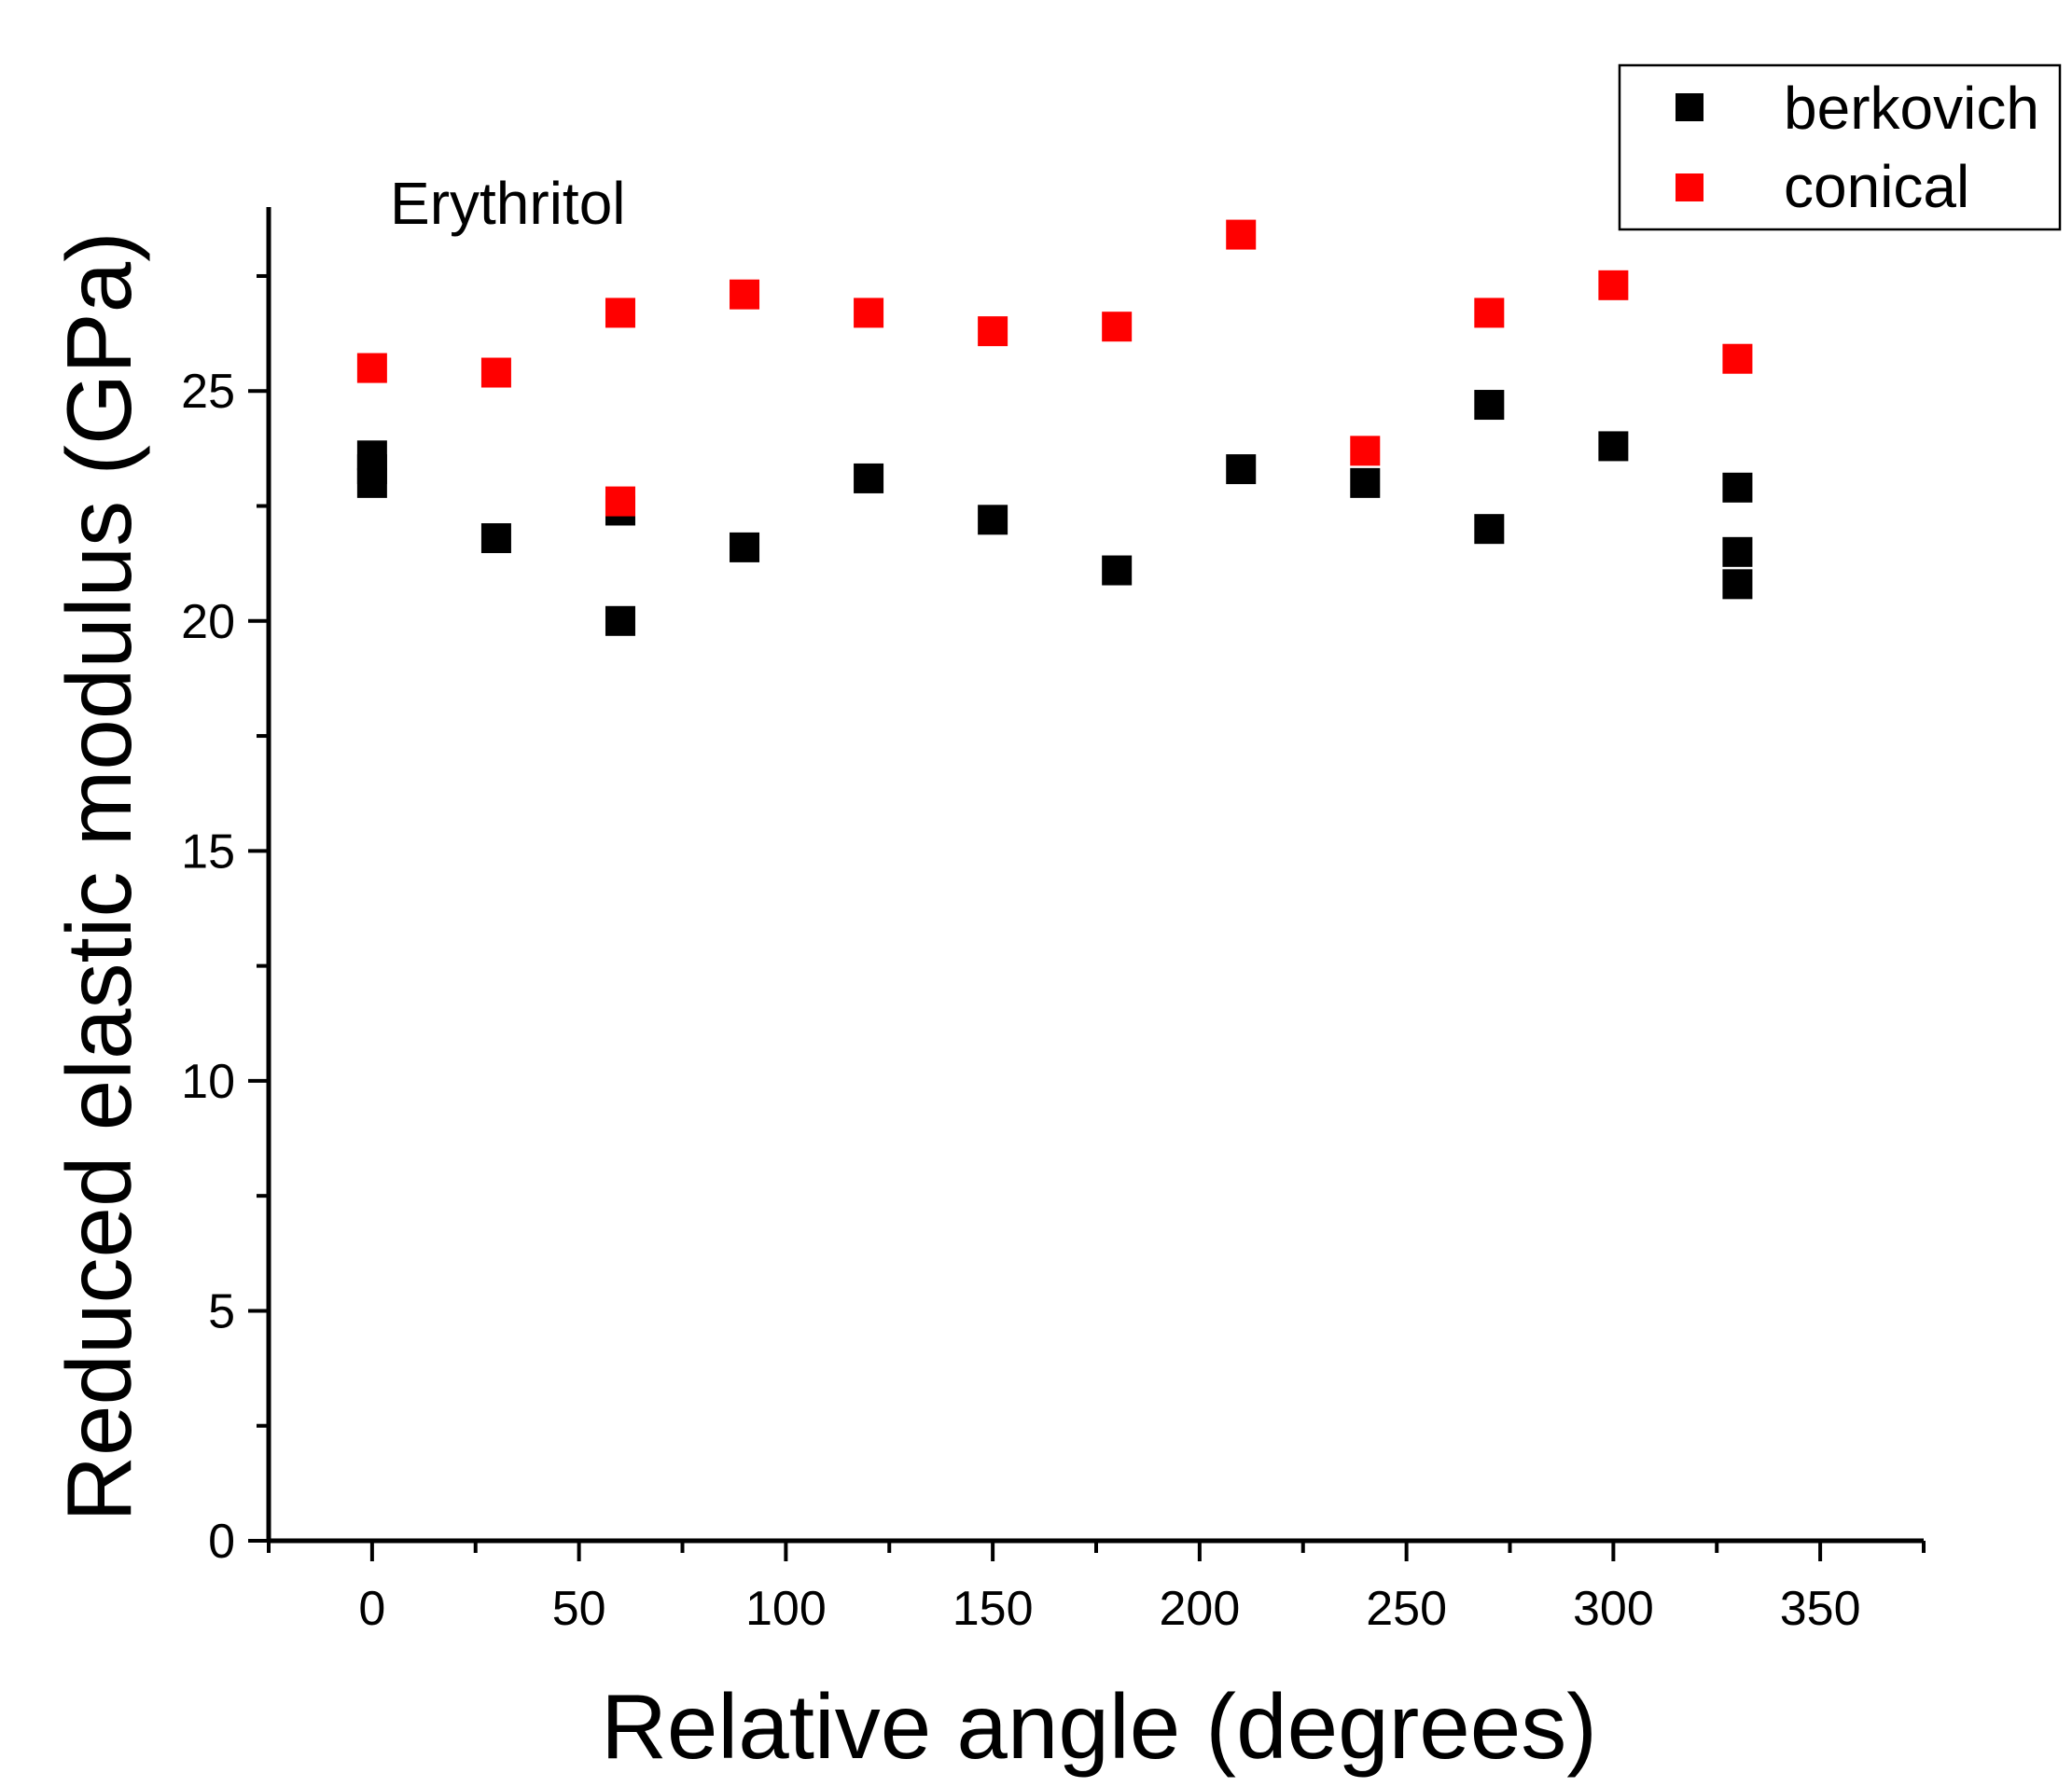 Image resolution: width=2072 pixels, height=1787 pixels. I want to click on legend-marker-berkovich, so click(1689, 107).